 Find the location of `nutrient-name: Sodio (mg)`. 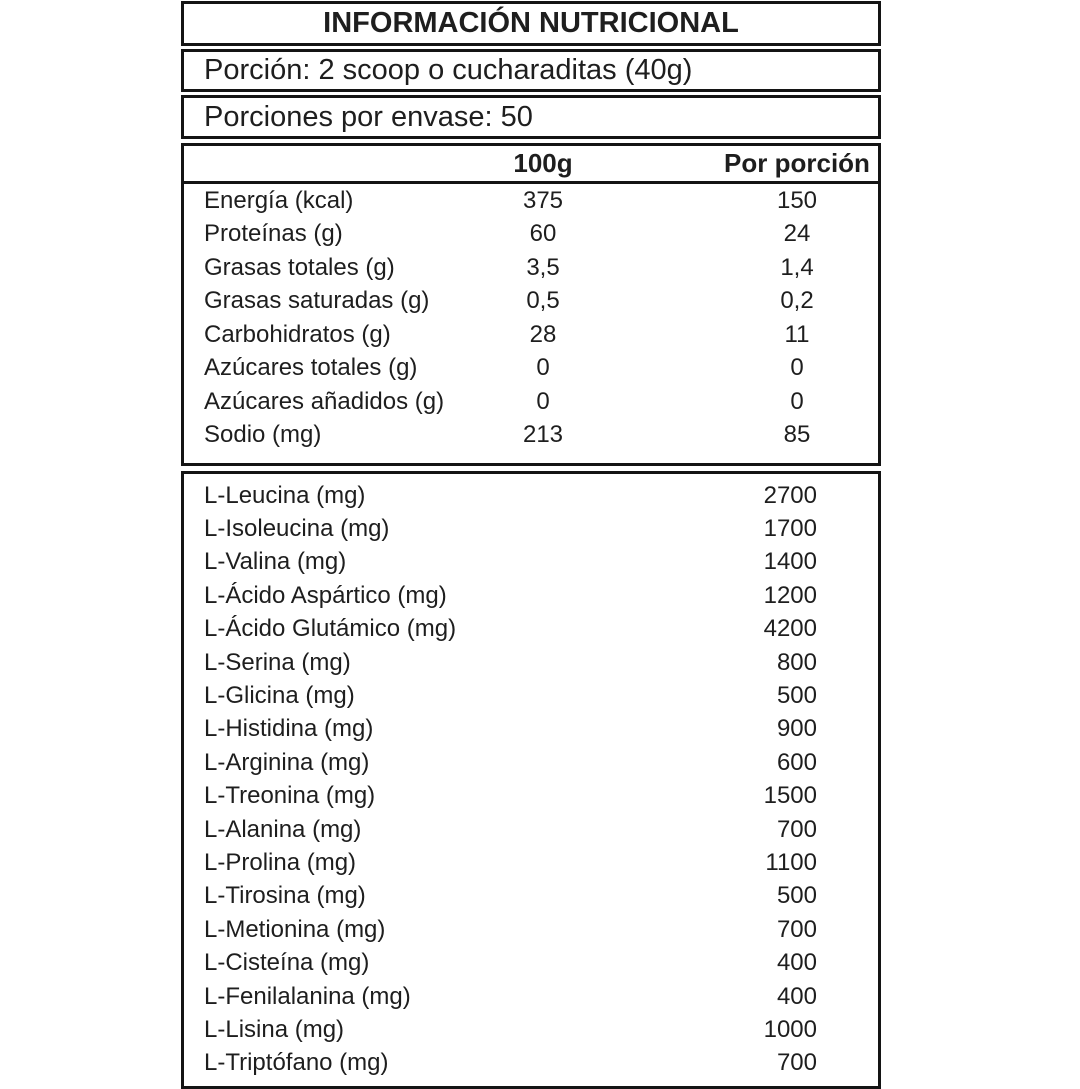

nutrient-name: Sodio (mg) is located at coordinates (263, 435).